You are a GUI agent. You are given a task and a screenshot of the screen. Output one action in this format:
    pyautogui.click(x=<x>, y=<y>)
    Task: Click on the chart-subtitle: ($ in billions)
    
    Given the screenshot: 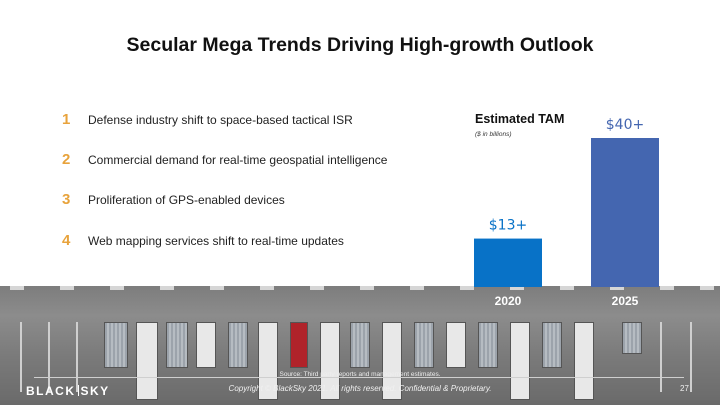 What is the action you would take?
    pyautogui.click(x=493, y=134)
    